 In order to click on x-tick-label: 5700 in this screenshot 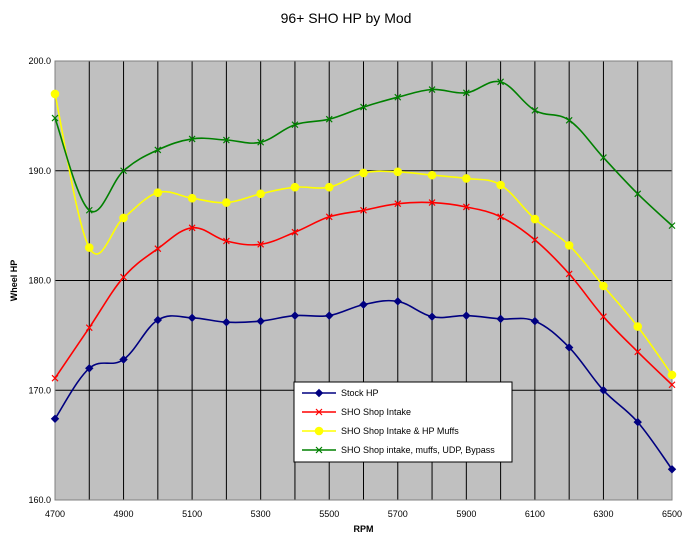, I will do `click(398, 514)`.